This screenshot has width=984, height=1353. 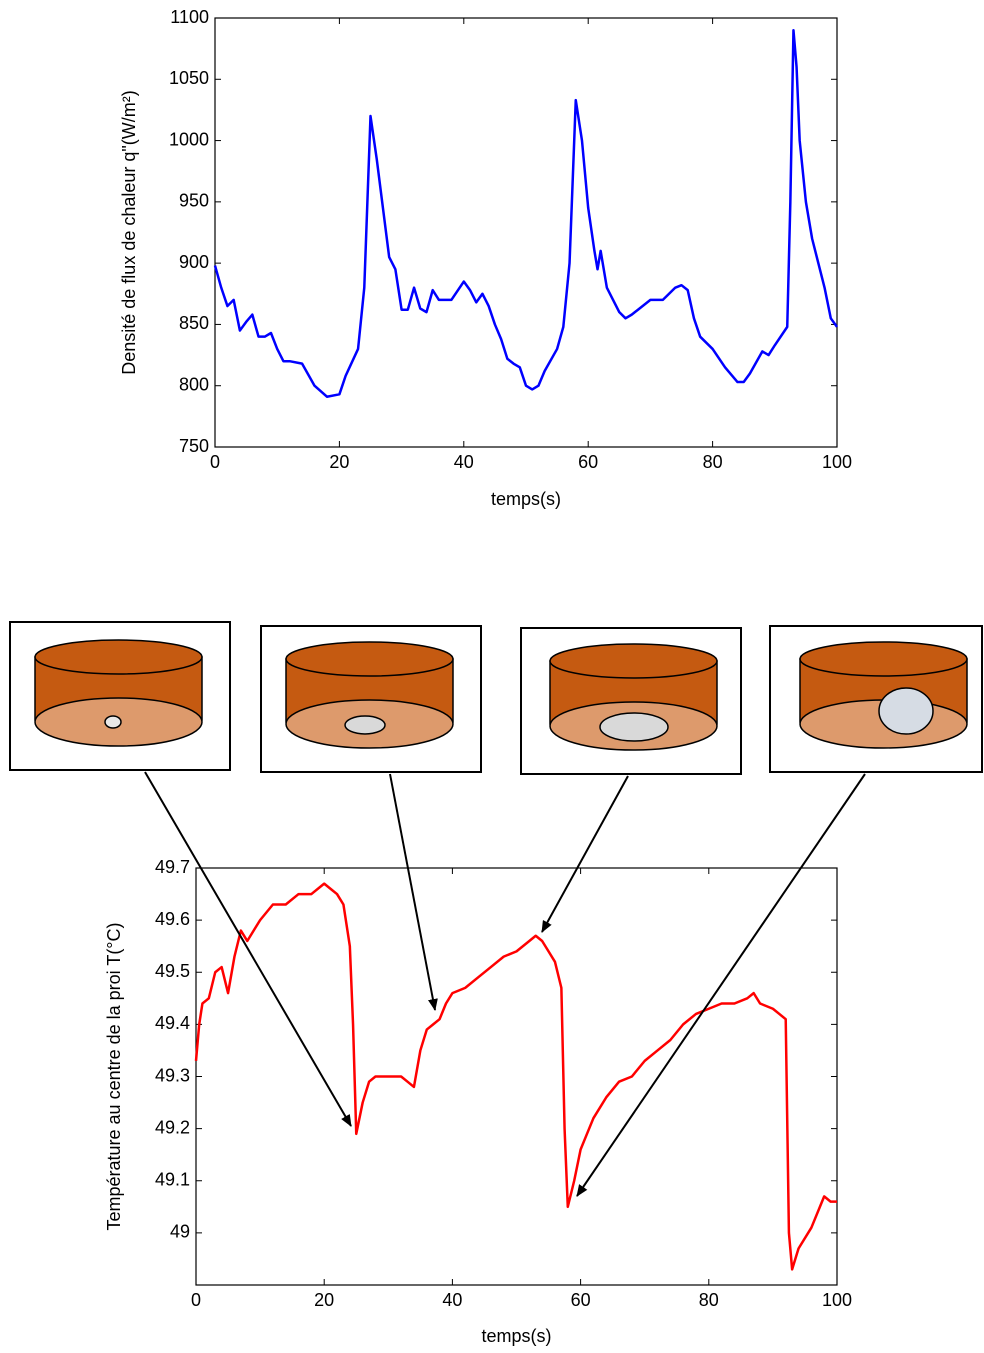 What do you see at coordinates (194, 323) in the screenshot?
I see `y-tick-label: 850` at bounding box center [194, 323].